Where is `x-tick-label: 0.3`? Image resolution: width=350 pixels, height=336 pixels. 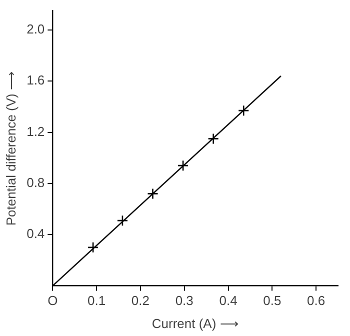
x-tick-label: 0.3 is located at coordinates (184, 300).